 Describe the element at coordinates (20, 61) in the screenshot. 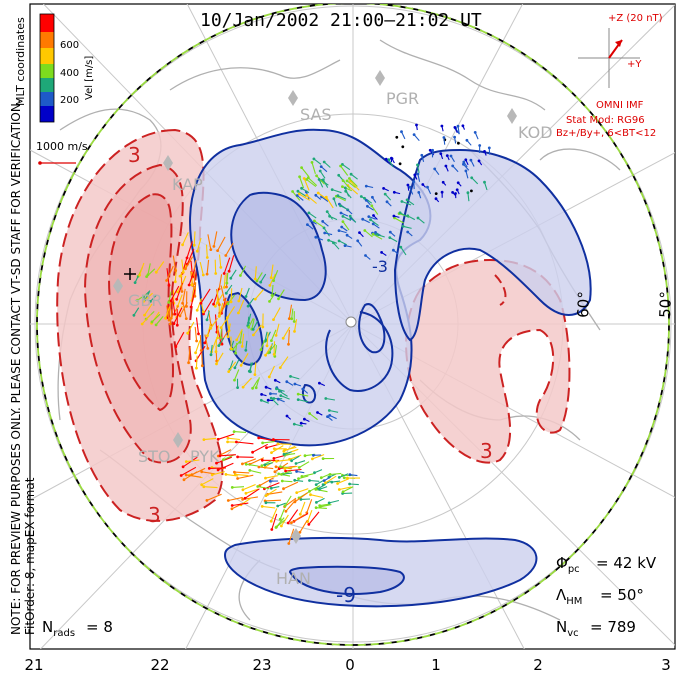

I see `coords-label: MLT coordinates` at that location.